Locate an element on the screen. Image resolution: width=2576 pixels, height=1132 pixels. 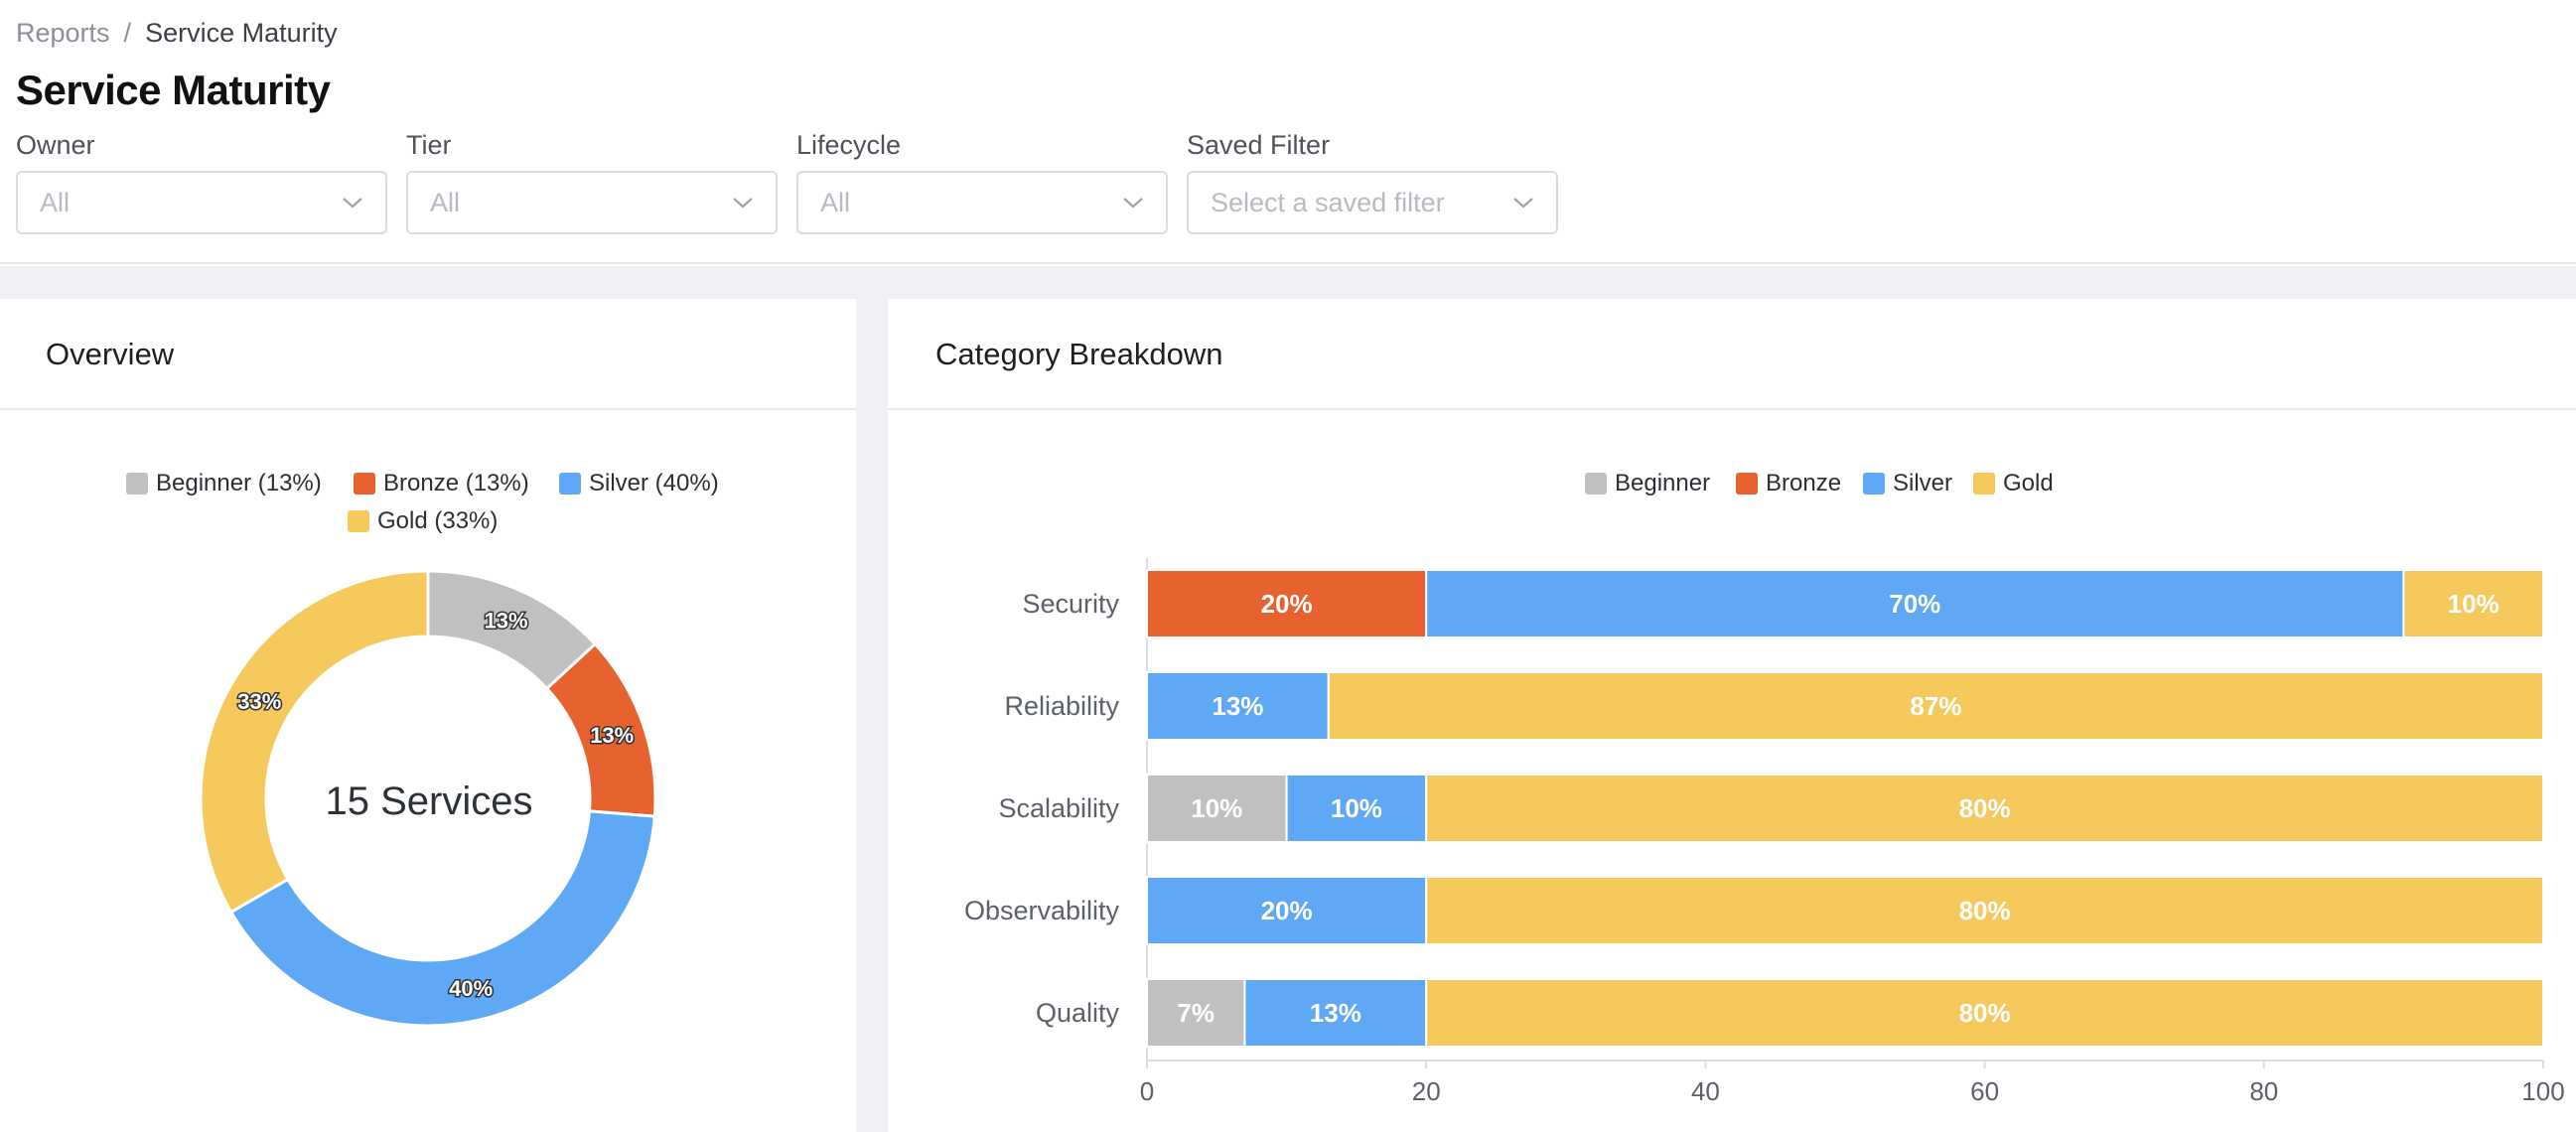
owner-select: All is located at coordinates (202, 202).